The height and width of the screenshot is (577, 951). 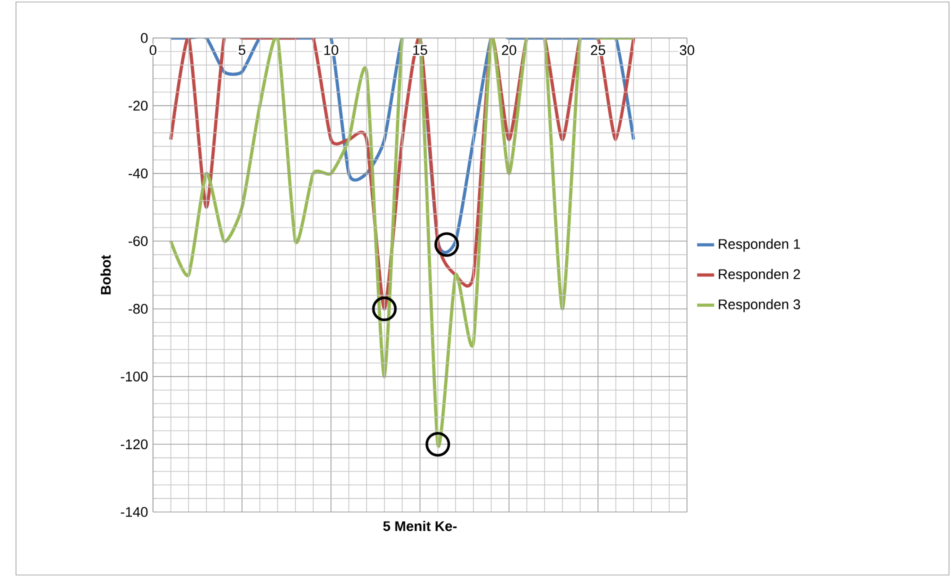 What do you see at coordinates (598, 50) in the screenshot?
I see `x-tick-label: 25` at bounding box center [598, 50].